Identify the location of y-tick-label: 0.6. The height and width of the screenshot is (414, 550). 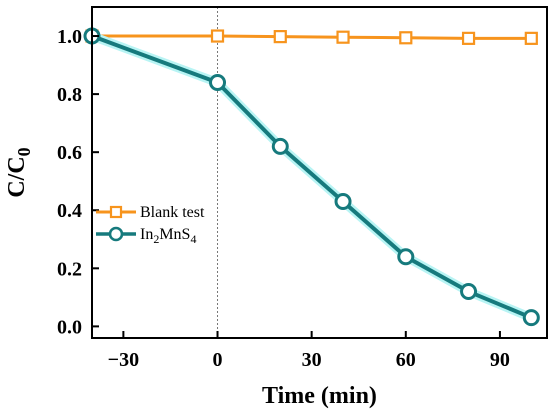
(69, 153).